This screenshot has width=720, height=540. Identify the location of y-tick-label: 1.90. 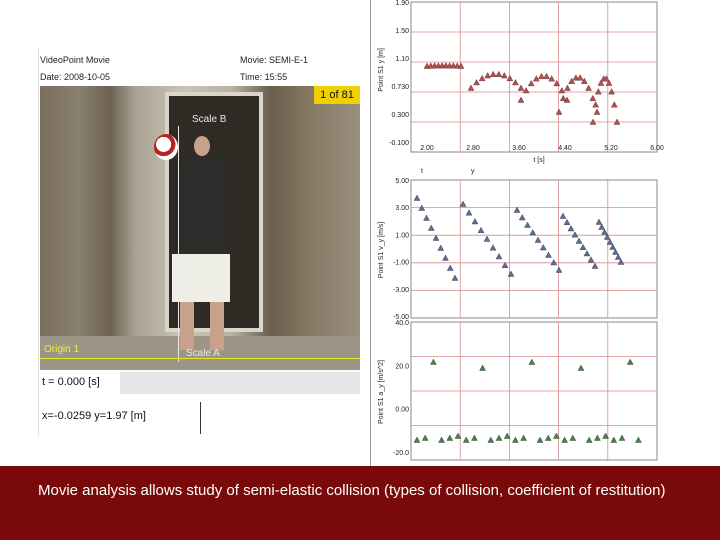
(402, 3).